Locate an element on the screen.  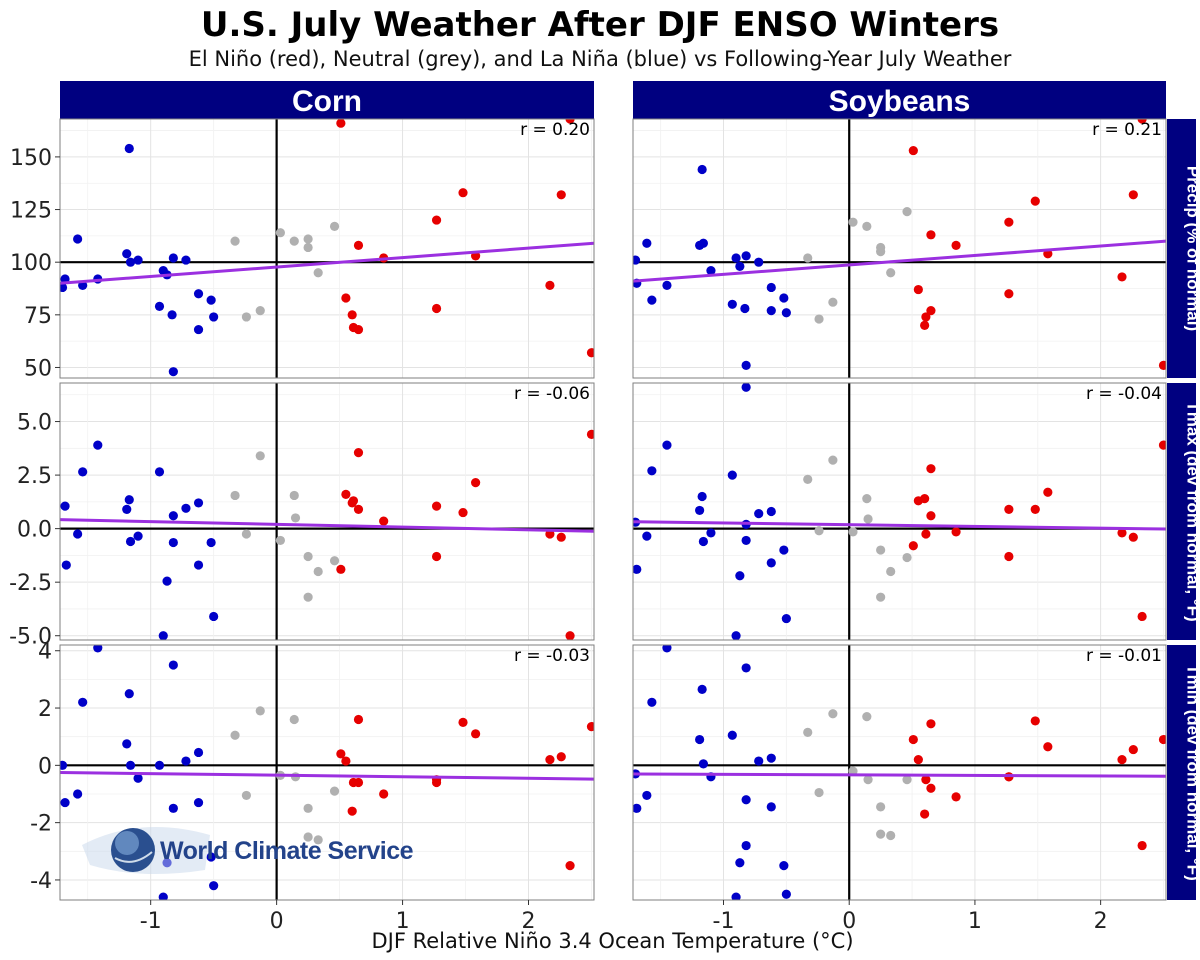
row-strip-label: Tmax (dev from normal, °F) is located at coordinates (1192, 511).